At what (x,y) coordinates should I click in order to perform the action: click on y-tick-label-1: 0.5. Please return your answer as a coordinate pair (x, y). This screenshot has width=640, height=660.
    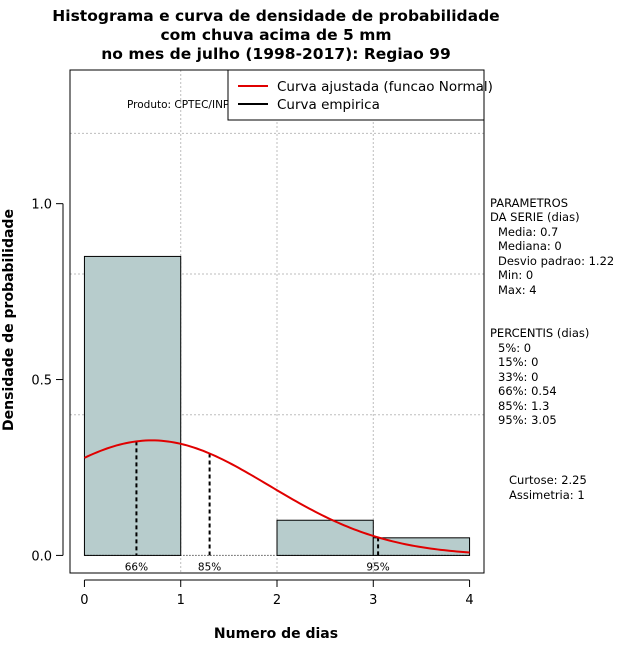
    Looking at the image, I should click on (41, 381).